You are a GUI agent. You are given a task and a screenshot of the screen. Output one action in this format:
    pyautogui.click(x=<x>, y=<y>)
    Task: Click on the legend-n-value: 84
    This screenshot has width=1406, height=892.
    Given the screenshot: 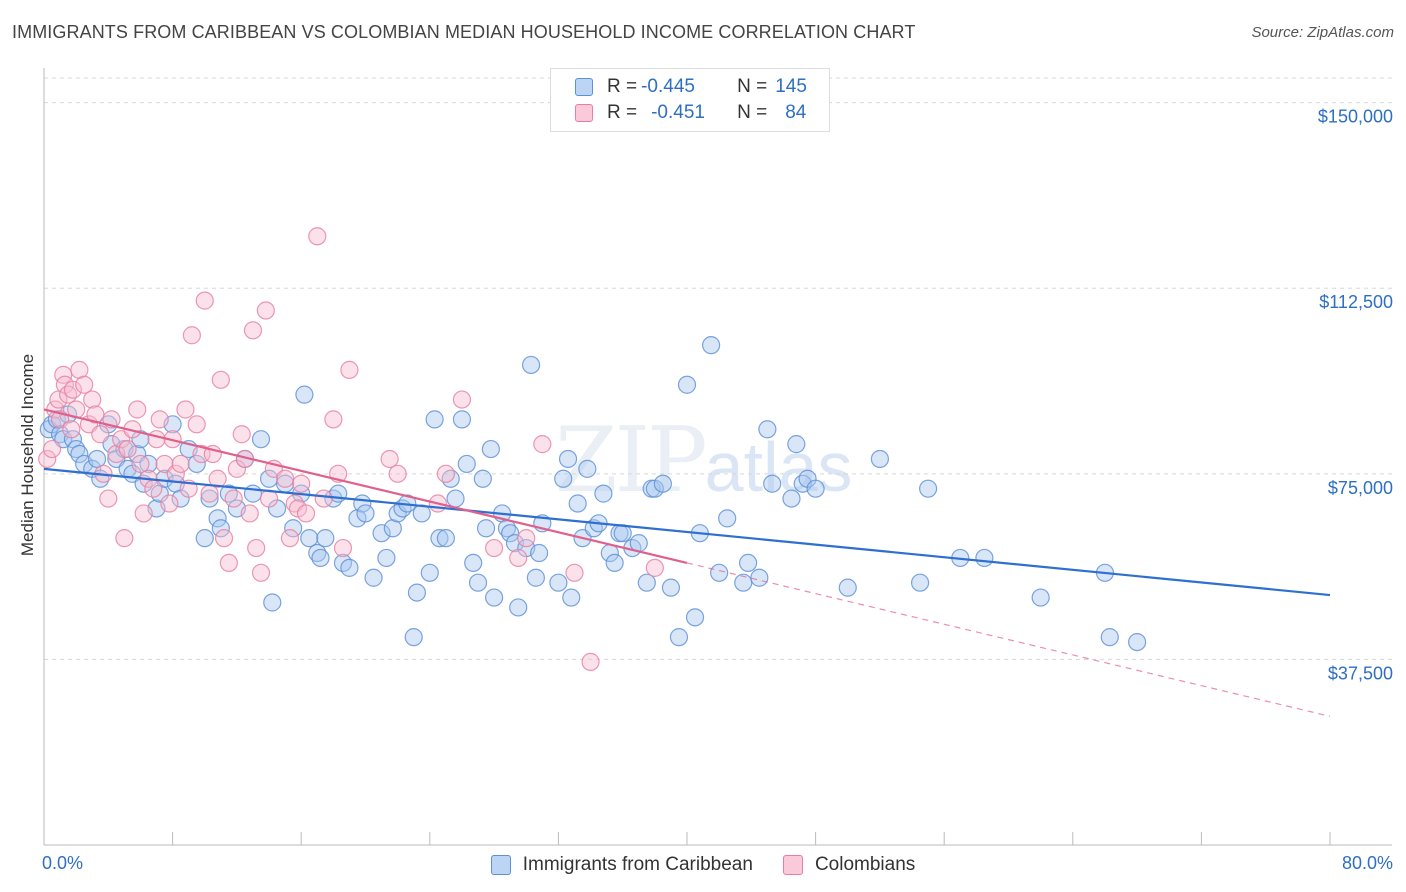 What is the action you would take?
    pyautogui.click(x=796, y=112)
    